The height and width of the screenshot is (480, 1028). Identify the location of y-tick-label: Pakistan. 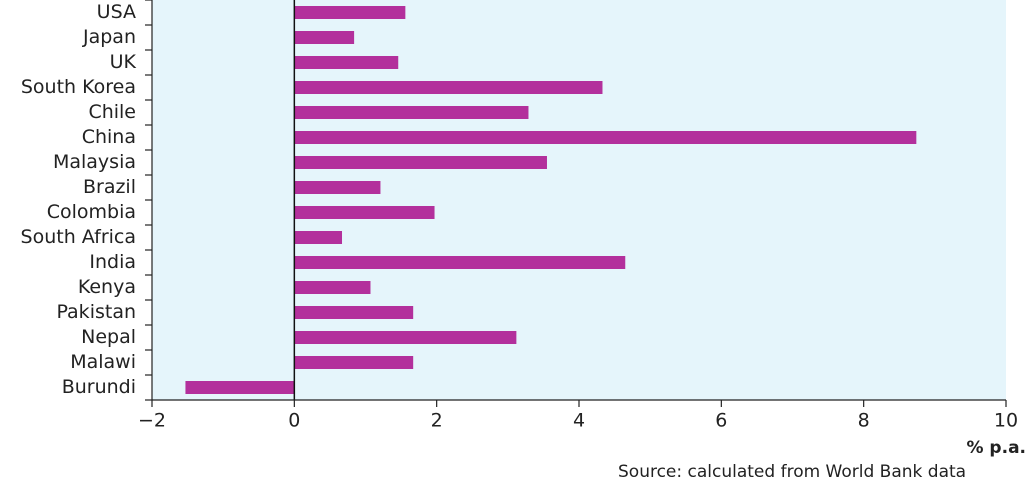
(96, 312).